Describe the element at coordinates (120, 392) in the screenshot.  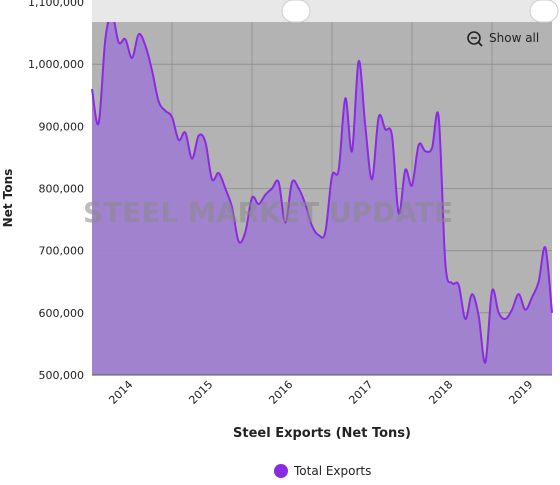
I see `x-tick-label: 2014` at that location.